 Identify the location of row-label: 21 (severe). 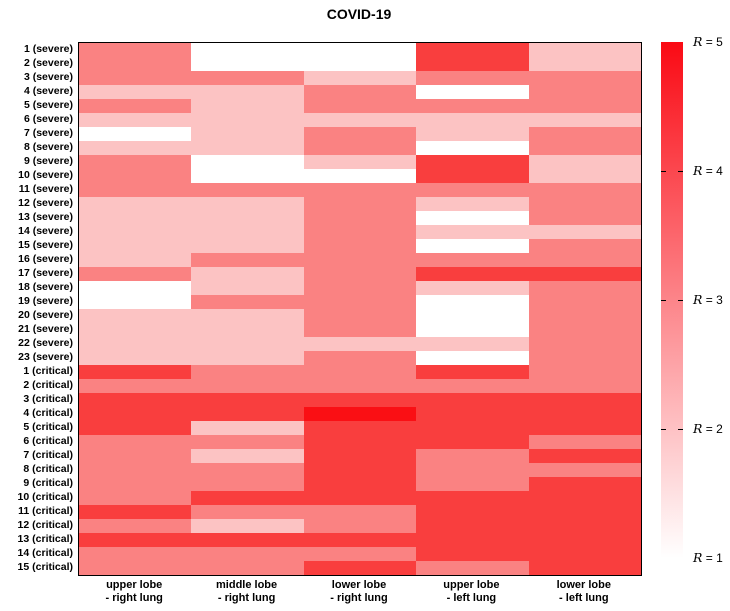
(45, 329).